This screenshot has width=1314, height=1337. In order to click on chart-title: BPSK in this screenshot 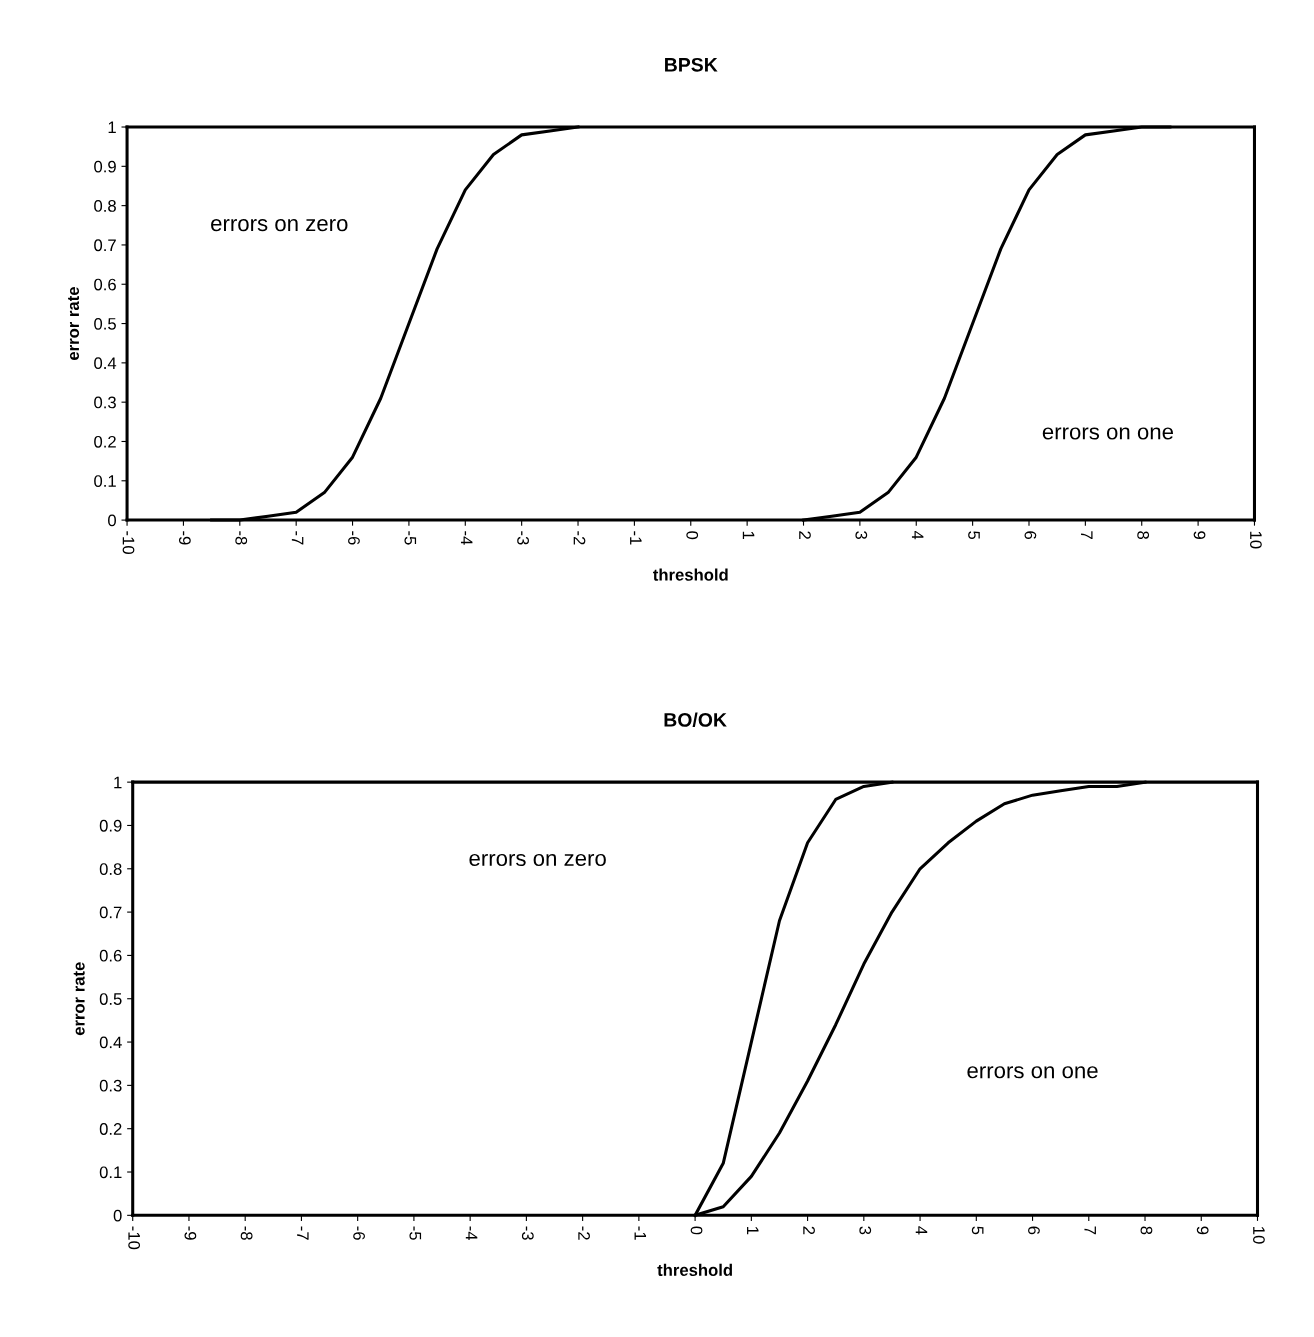, I will do `click(691, 64)`.